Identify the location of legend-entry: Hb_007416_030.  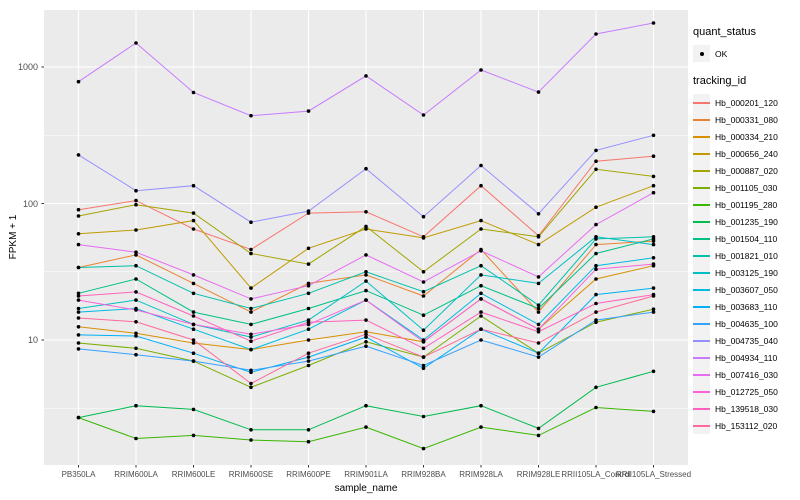
(746, 374).